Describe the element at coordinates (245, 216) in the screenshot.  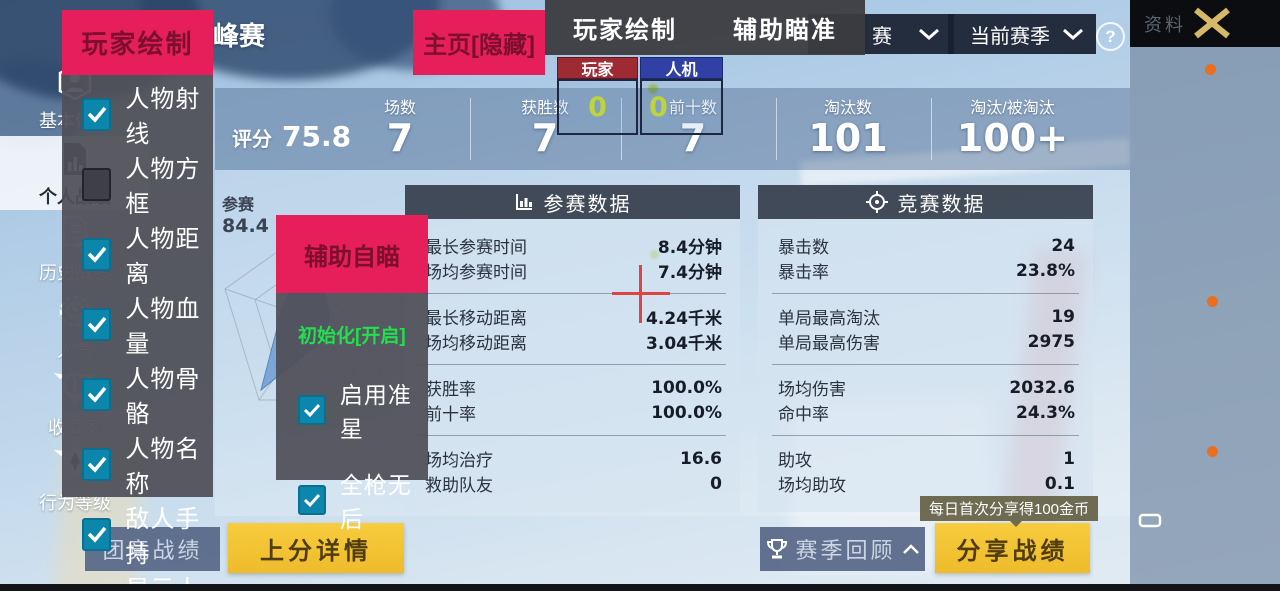
I see `radar-axis-label: 参赛 84.4` at that location.